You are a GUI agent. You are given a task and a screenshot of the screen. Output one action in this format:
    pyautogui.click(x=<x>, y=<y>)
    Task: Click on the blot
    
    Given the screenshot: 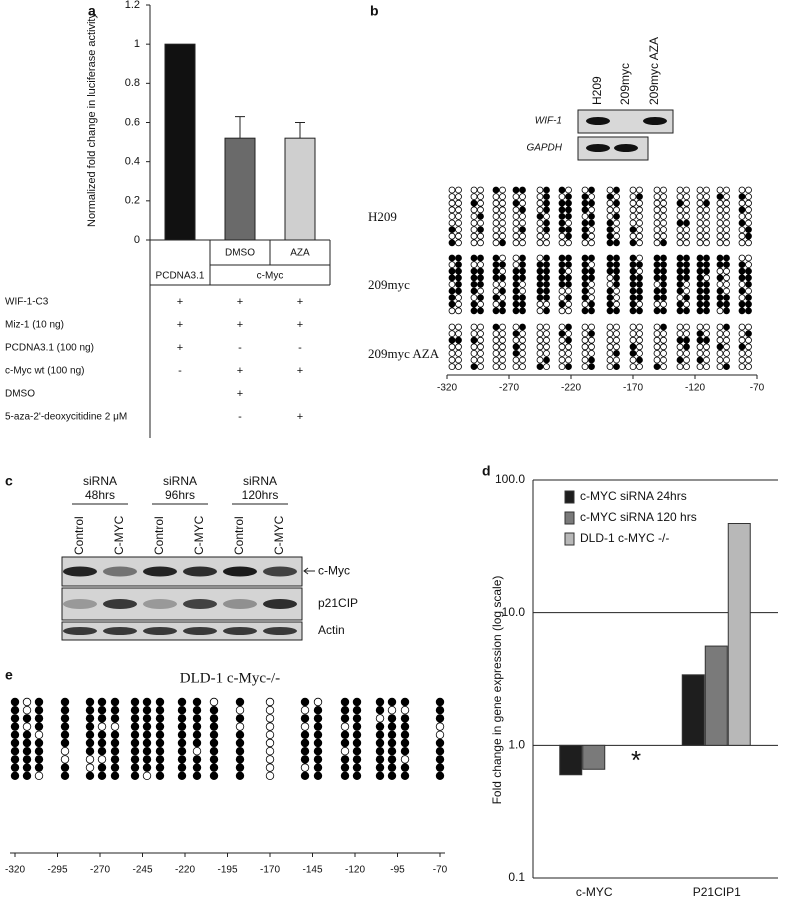 What is the action you would take?
    pyautogui.click(x=182, y=604)
    